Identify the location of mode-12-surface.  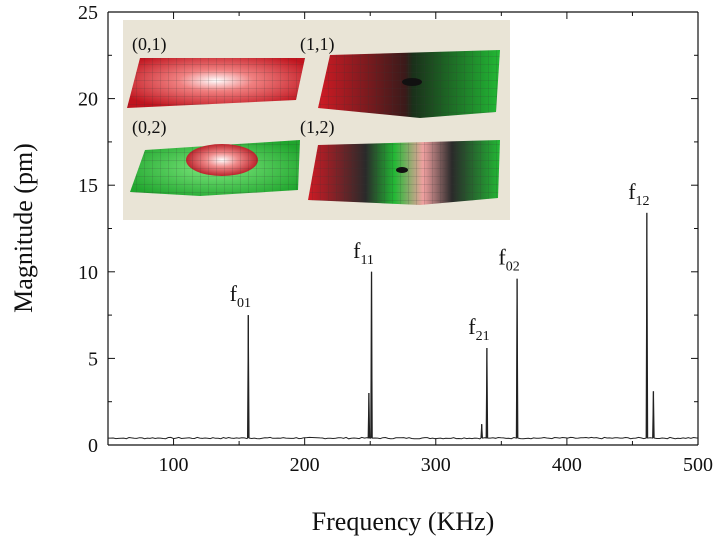
(404, 172).